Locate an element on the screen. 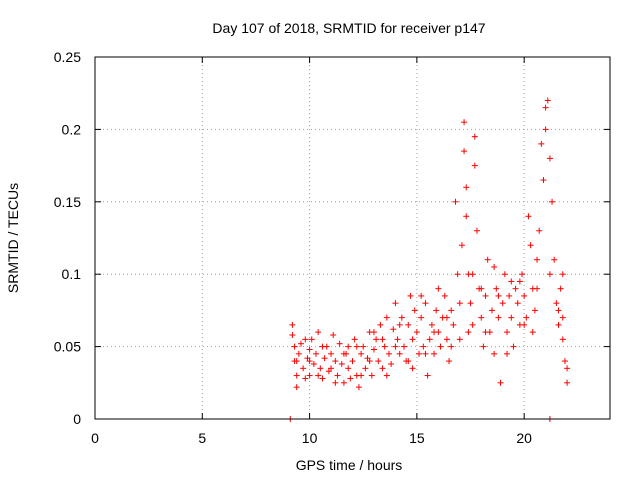 The width and height of the screenshot is (640, 480). y-axis-label: SRMTID / TECUs is located at coordinates (13, 238).